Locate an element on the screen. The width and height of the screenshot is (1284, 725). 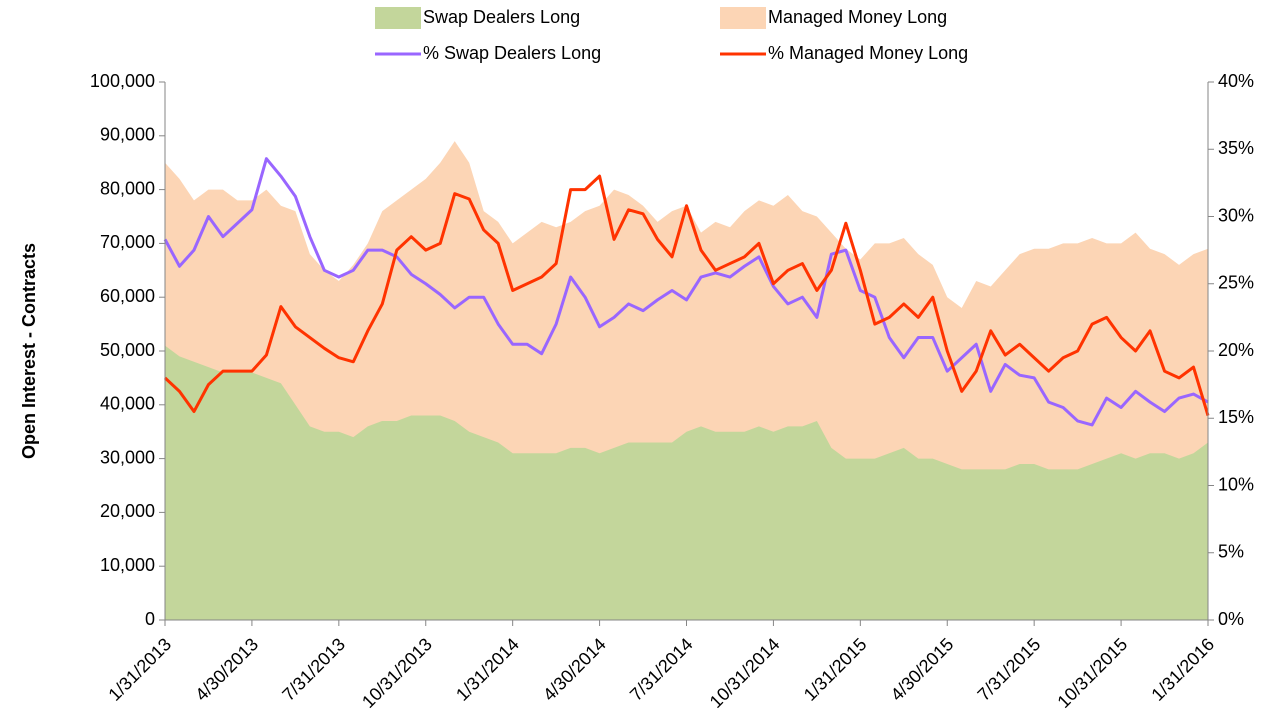
y2-tick-label: 15% is located at coordinates (1236, 417).